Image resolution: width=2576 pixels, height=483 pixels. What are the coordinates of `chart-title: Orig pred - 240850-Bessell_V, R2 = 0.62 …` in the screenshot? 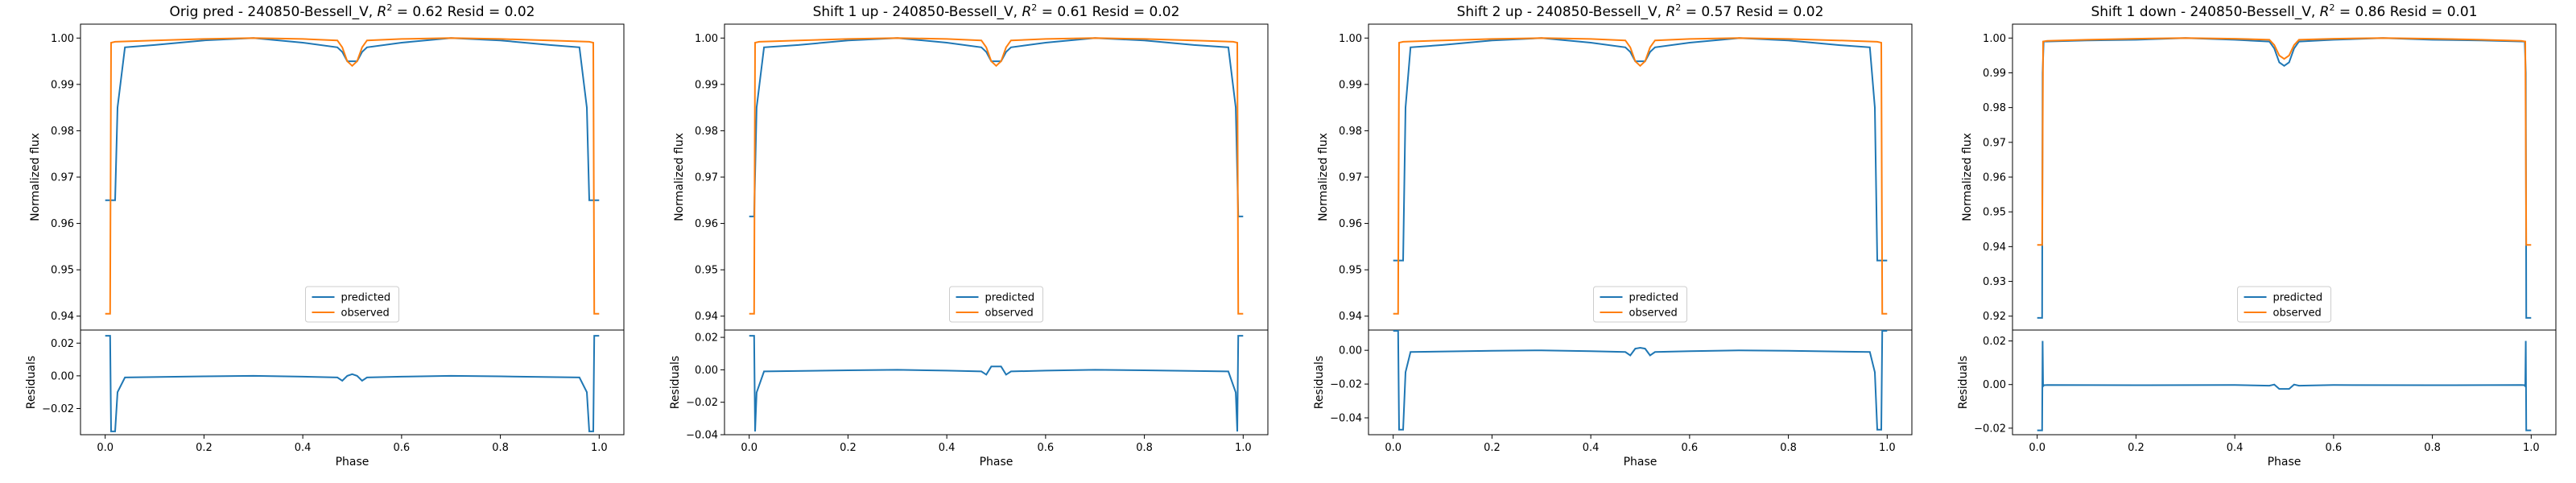 It's located at (352, 11).